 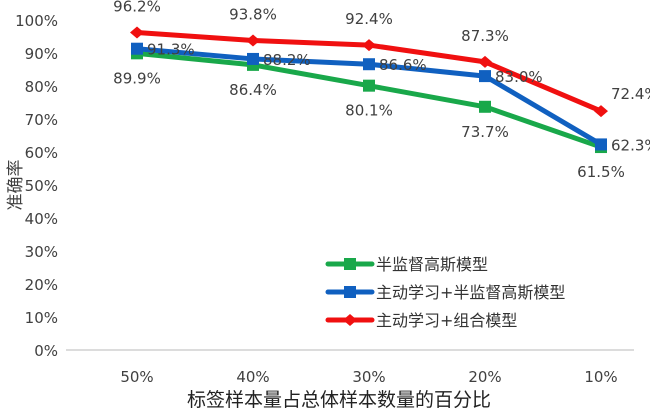 I want to click on y-tick-label: 60%, so click(x=41, y=153).